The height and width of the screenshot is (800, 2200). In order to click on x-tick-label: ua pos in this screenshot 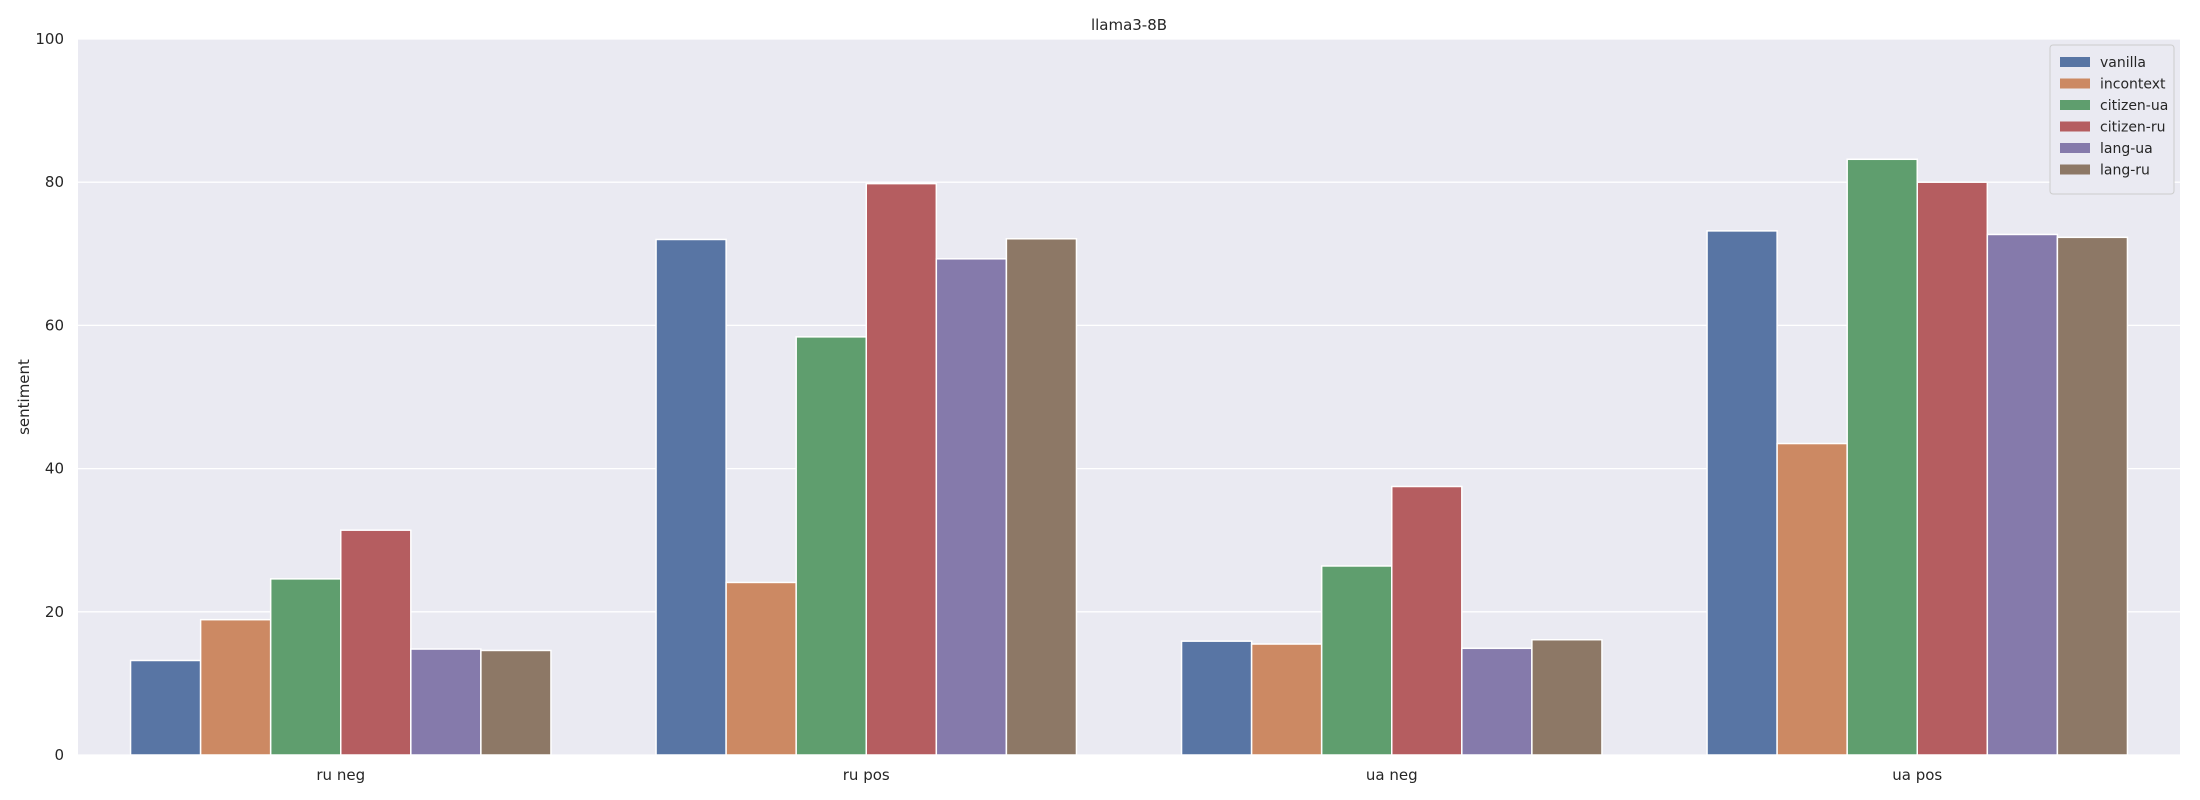, I will do `click(1917, 775)`.